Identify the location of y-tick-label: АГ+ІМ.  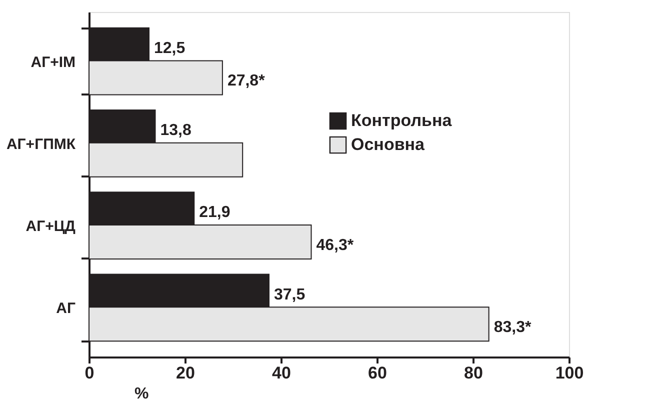
(53, 62).